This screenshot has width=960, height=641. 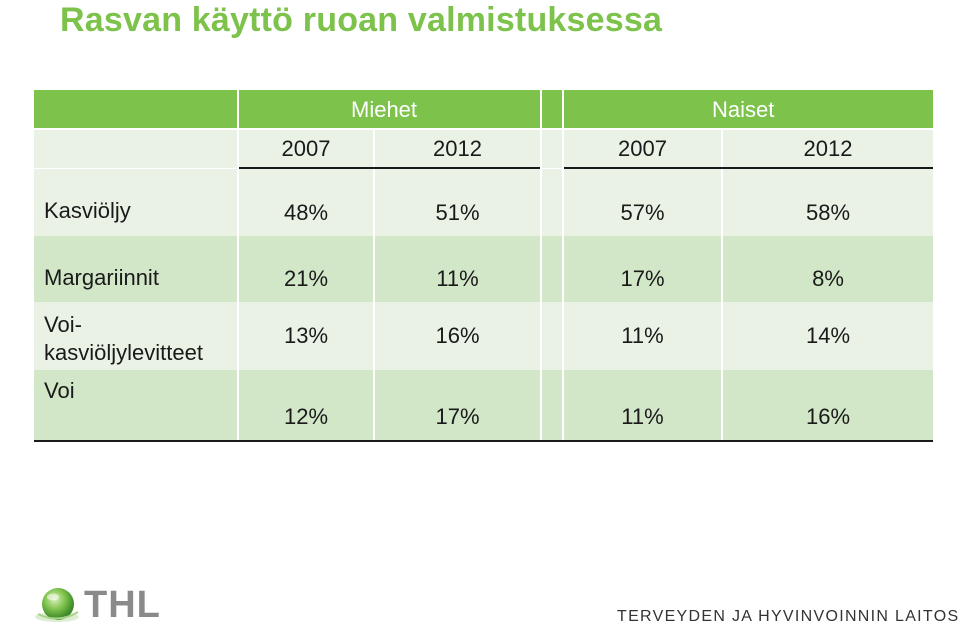 I want to click on year-header-naiset-2012: 2012, so click(x=828, y=148).